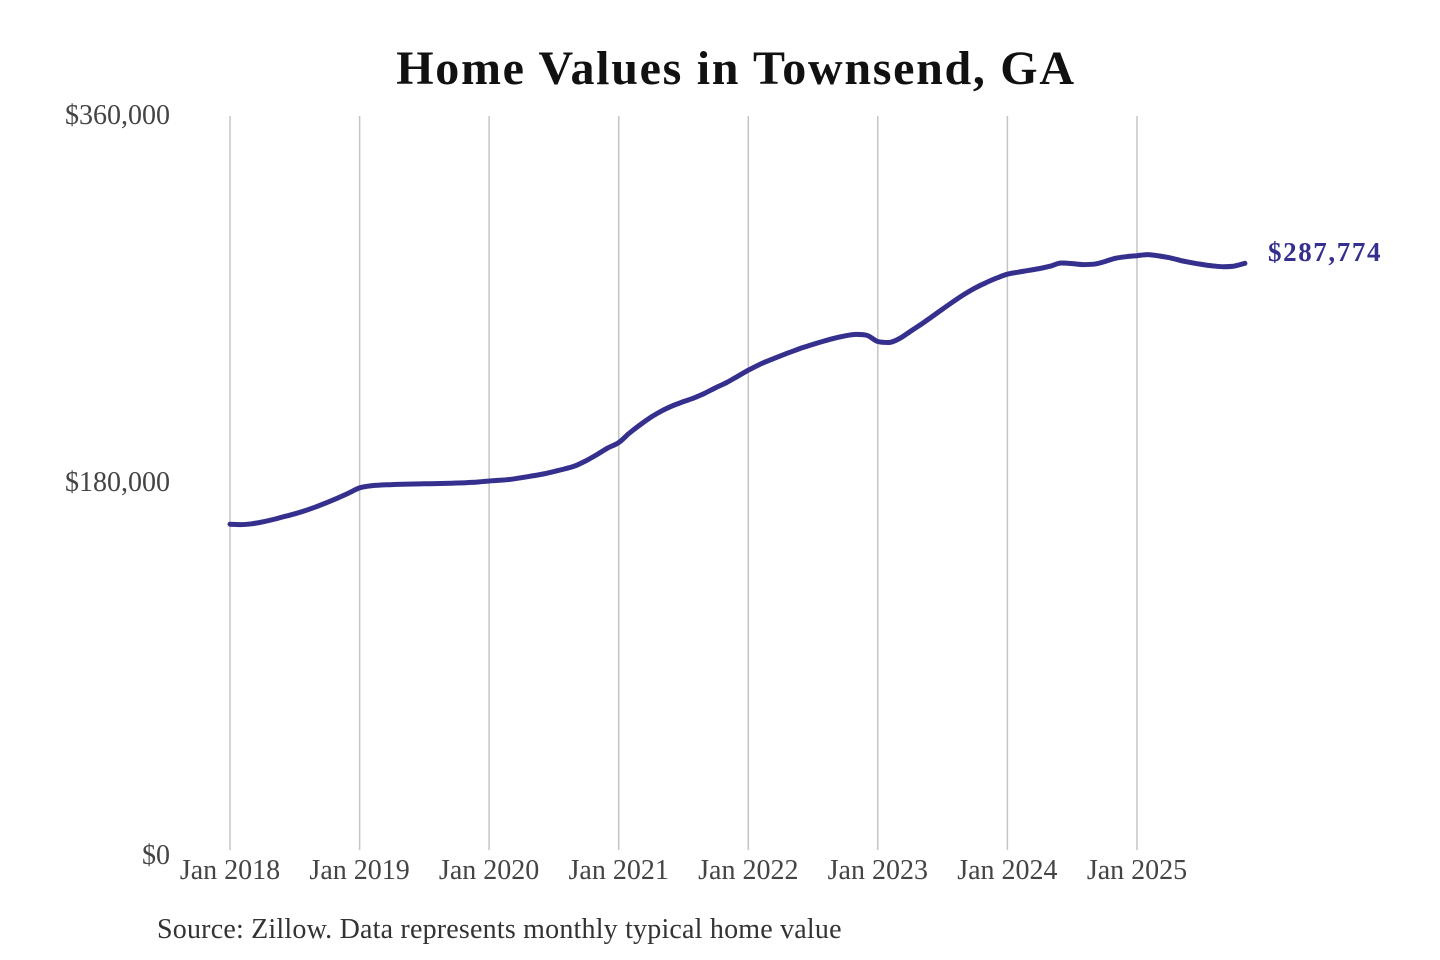 The height and width of the screenshot is (960, 1440). I want to click on svg-text: Jan 2020, so click(489, 870).